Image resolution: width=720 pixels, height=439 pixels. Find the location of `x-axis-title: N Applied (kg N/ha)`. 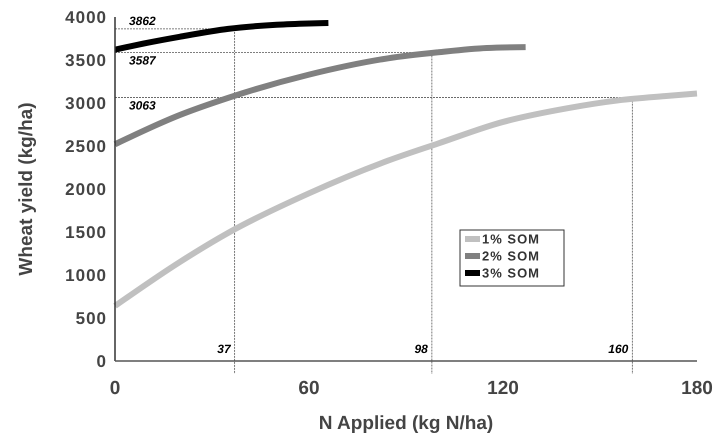

x-axis-title: N Applied (kg N/ha) is located at coordinates (406, 423).